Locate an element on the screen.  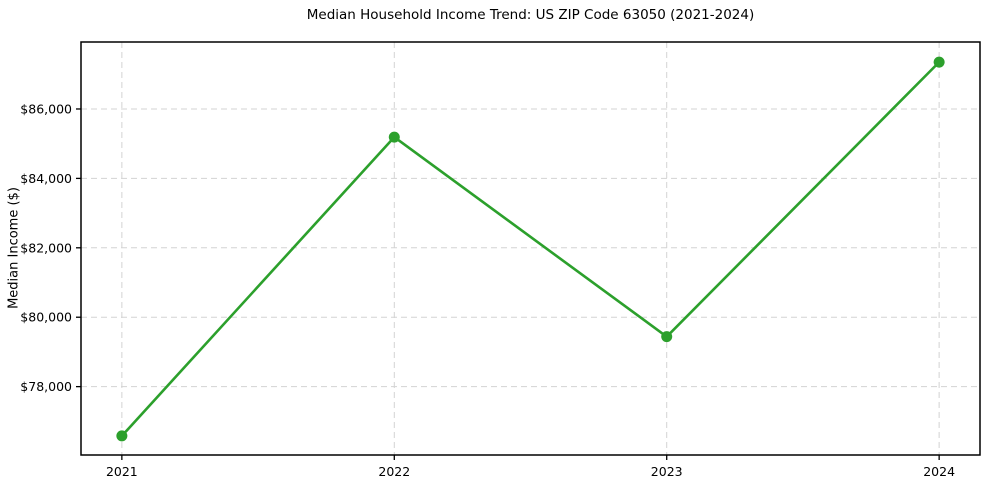
x-tick-label: 2023 is located at coordinates (667, 471).